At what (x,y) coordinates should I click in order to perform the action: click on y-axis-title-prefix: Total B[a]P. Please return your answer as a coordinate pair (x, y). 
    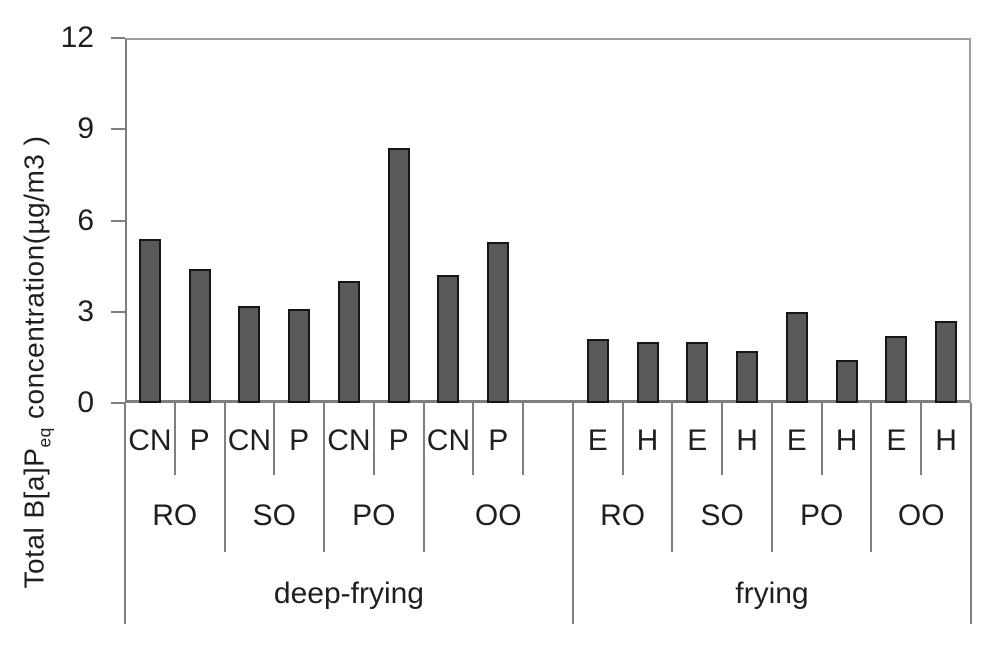
    Looking at the image, I should click on (34, 518).